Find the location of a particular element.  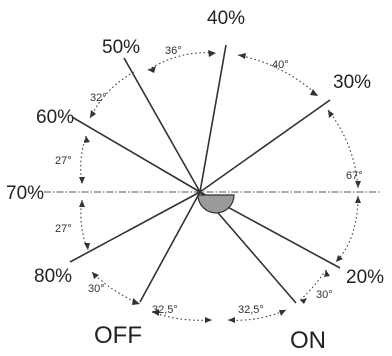

label-on: ON is located at coordinates (308, 340).